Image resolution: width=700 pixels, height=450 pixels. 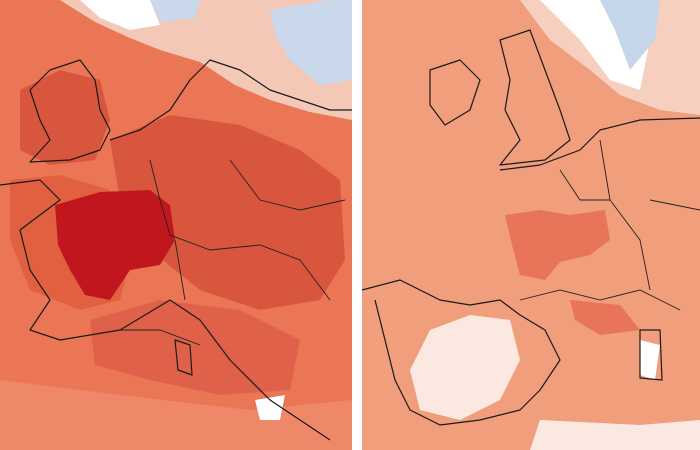 I want to click on right-cold-zone, so click(x=630, y=35).